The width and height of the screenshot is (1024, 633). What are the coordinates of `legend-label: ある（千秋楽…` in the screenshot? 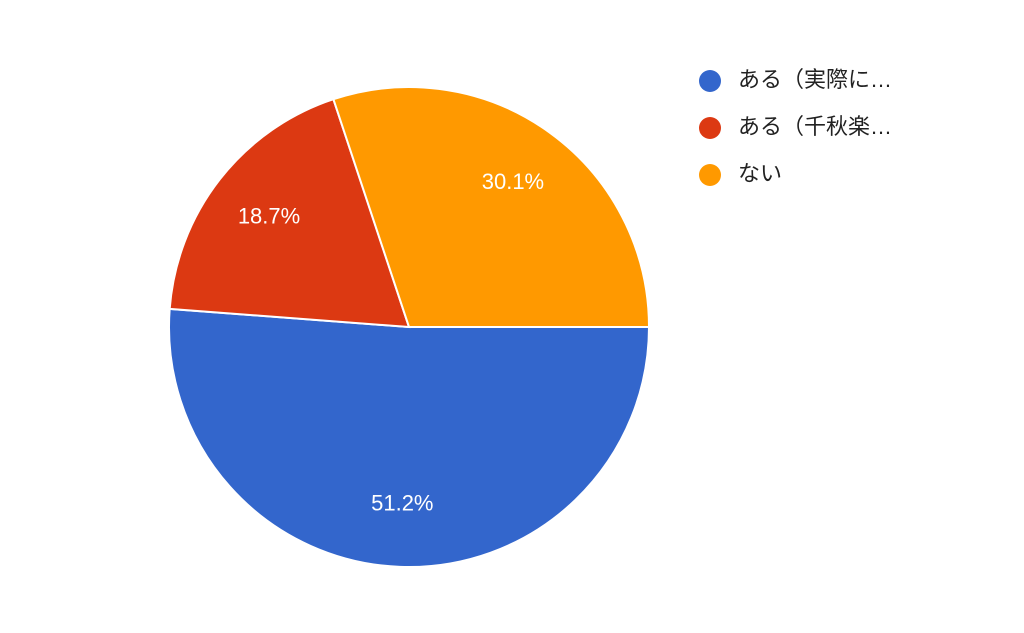 It's located at (815, 126).